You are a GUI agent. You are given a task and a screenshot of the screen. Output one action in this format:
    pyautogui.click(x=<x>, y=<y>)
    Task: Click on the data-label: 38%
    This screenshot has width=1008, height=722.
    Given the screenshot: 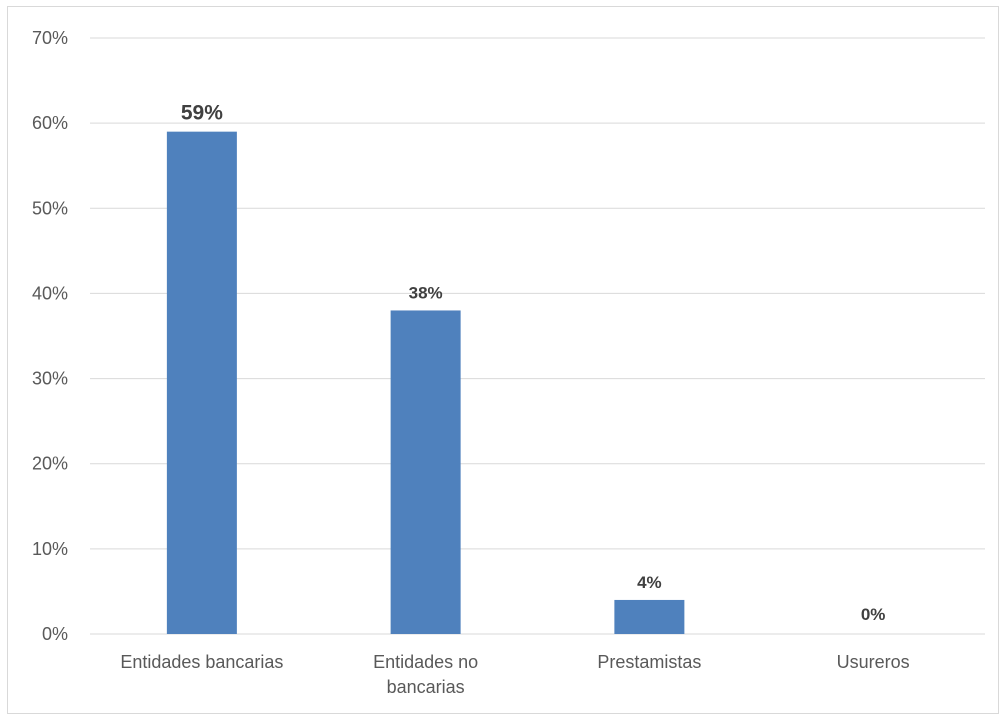 What is the action you would take?
    pyautogui.click(x=426, y=292)
    